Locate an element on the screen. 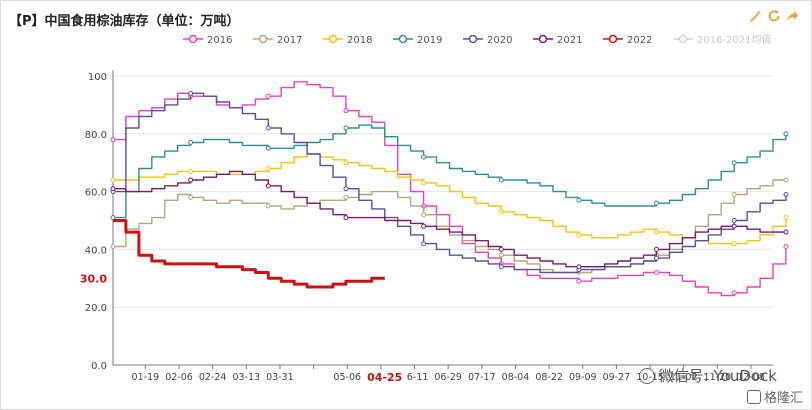  series-2022 is located at coordinates (249, 254).